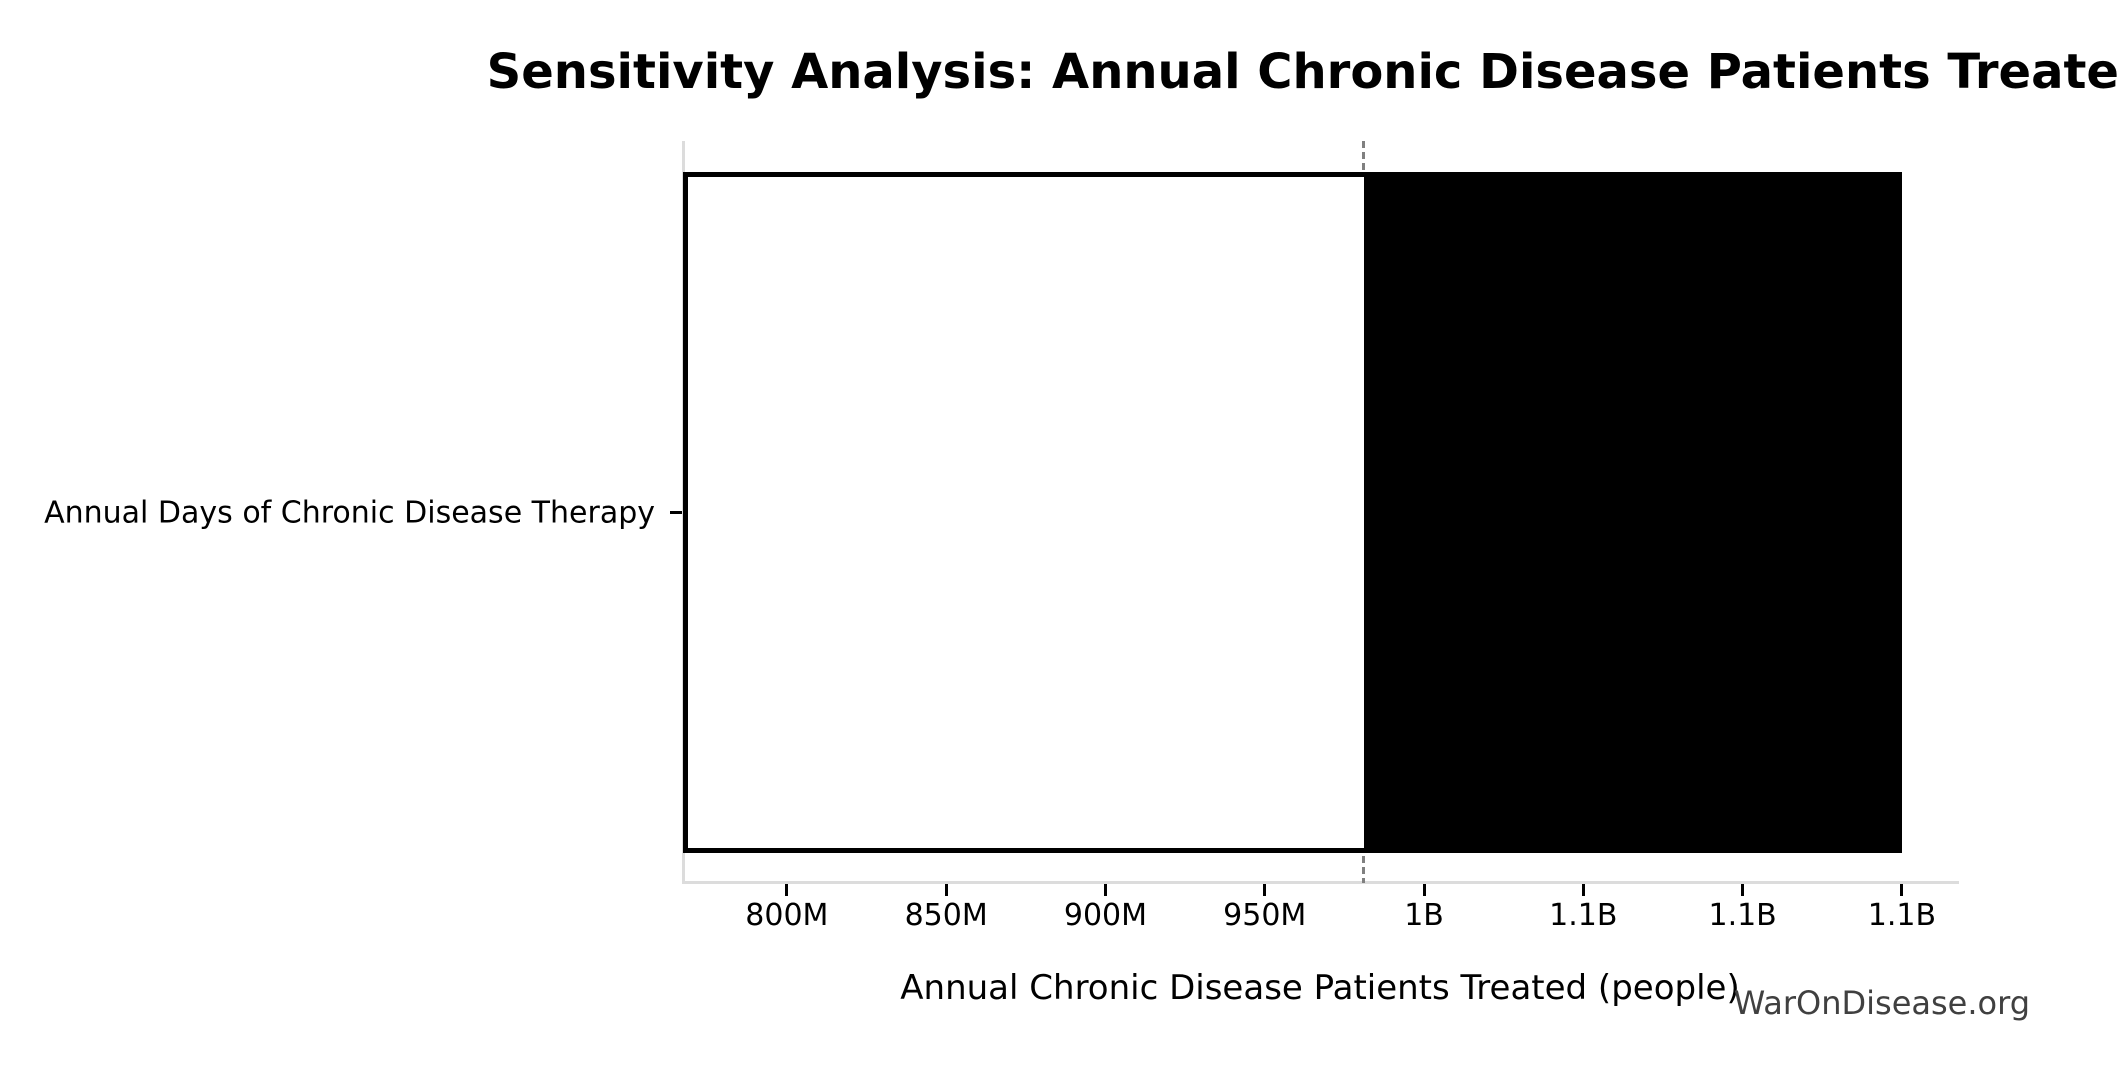  I want to click on y-tick-mark, so click(676, 512).